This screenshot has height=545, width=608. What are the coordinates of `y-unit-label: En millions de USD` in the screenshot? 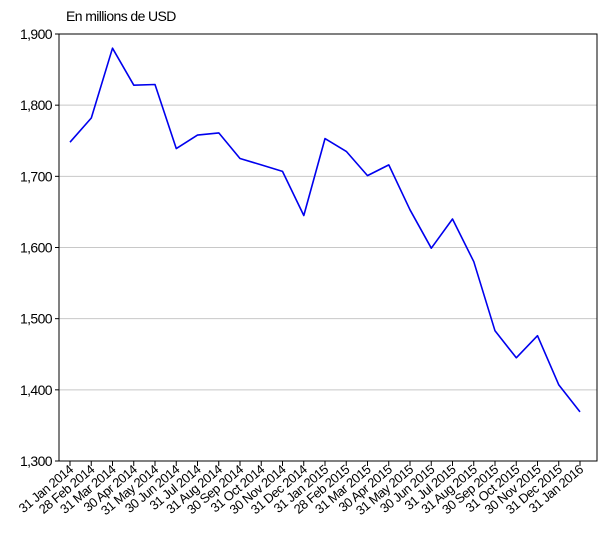 It's located at (121, 16).